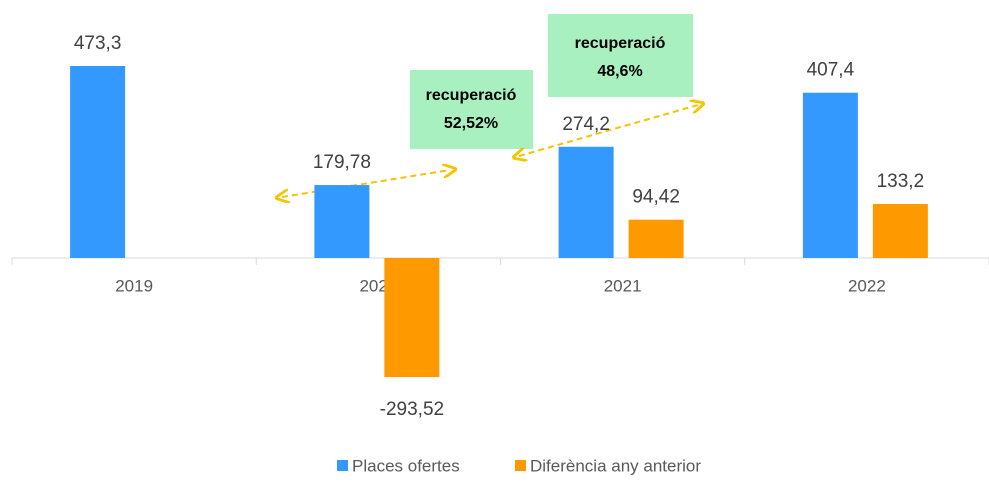 Image resolution: width=989 pixels, height=484 pixels. Describe the element at coordinates (623, 285) in the screenshot. I see `x-tick-label: 2021` at that location.